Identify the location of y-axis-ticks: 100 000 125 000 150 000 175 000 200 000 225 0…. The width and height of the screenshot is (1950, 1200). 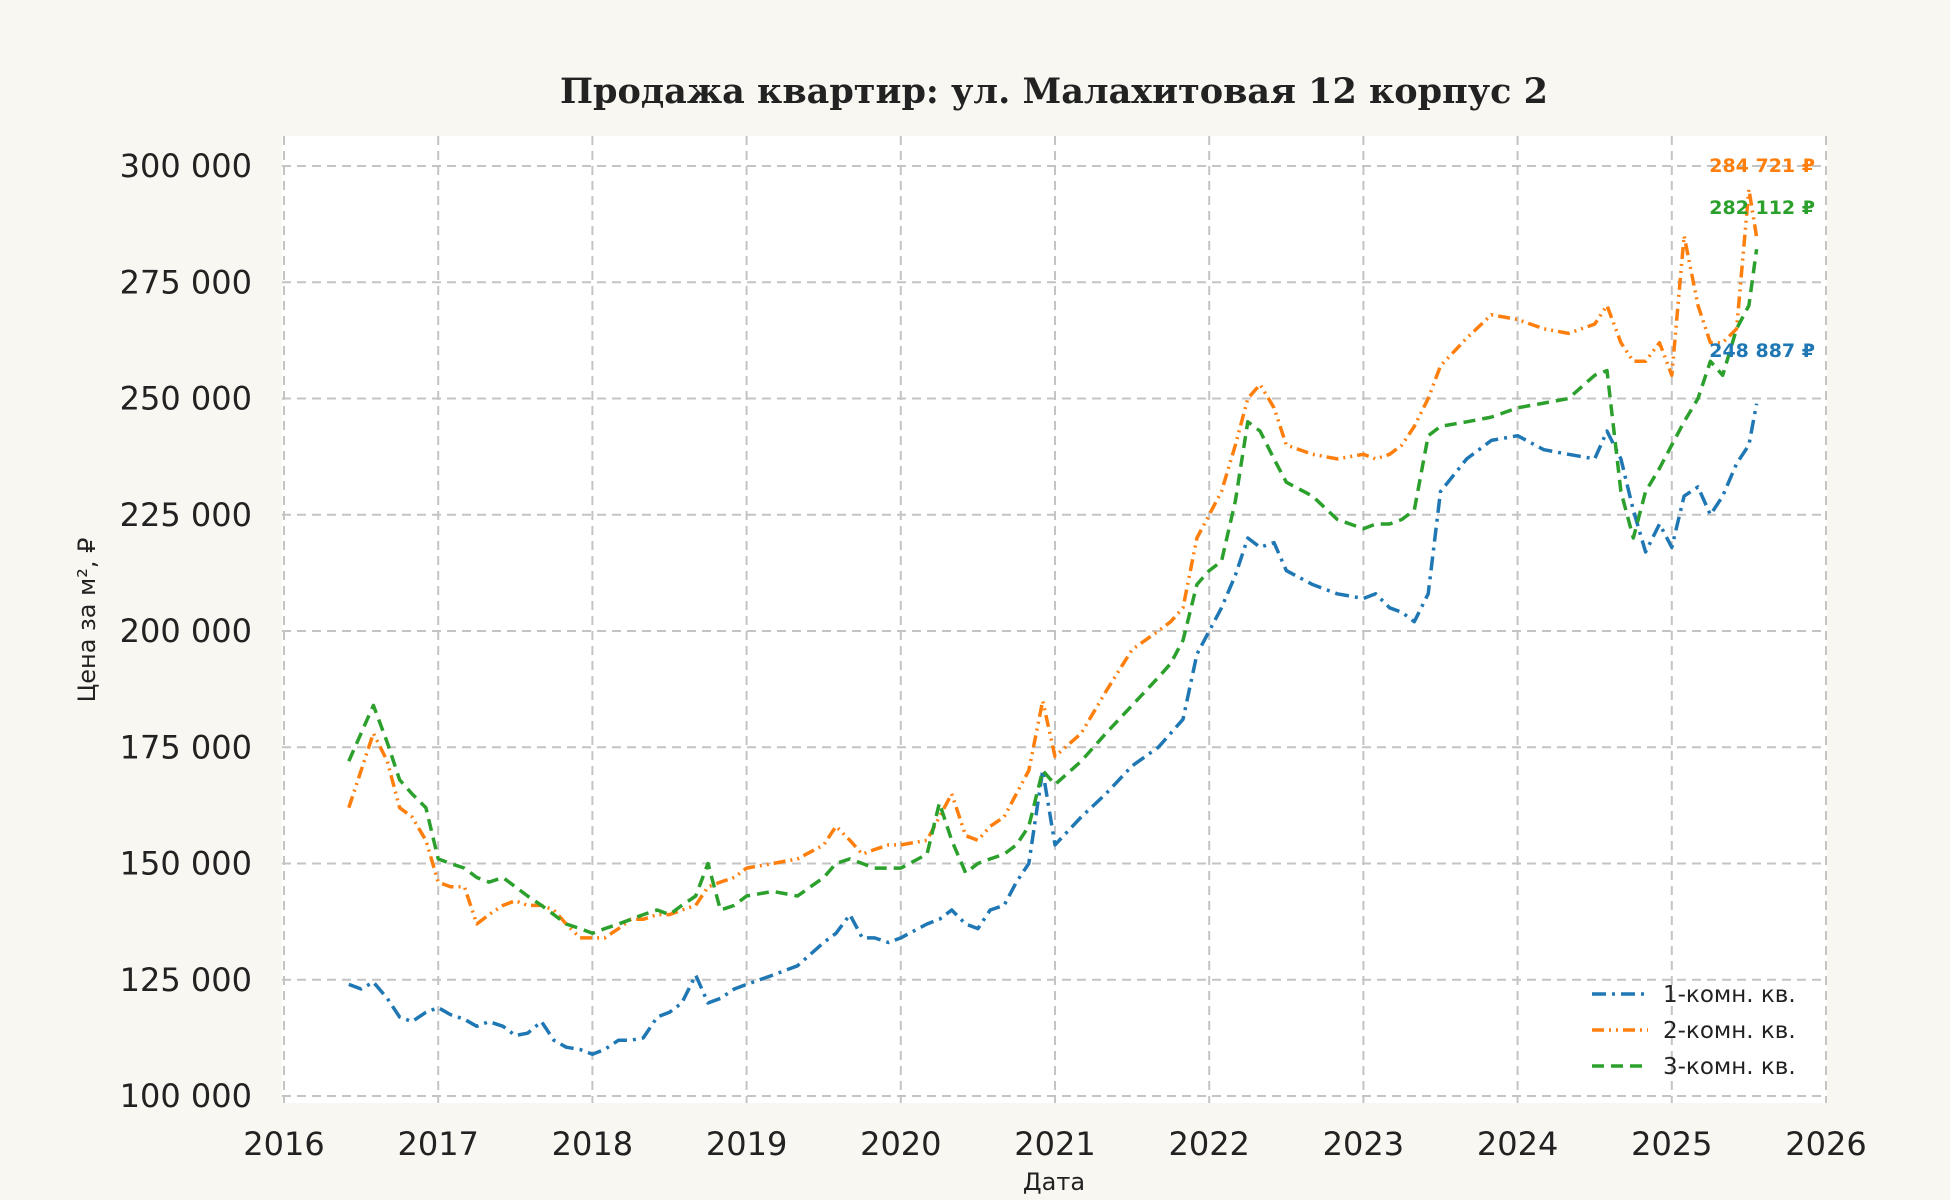
(186, 631).